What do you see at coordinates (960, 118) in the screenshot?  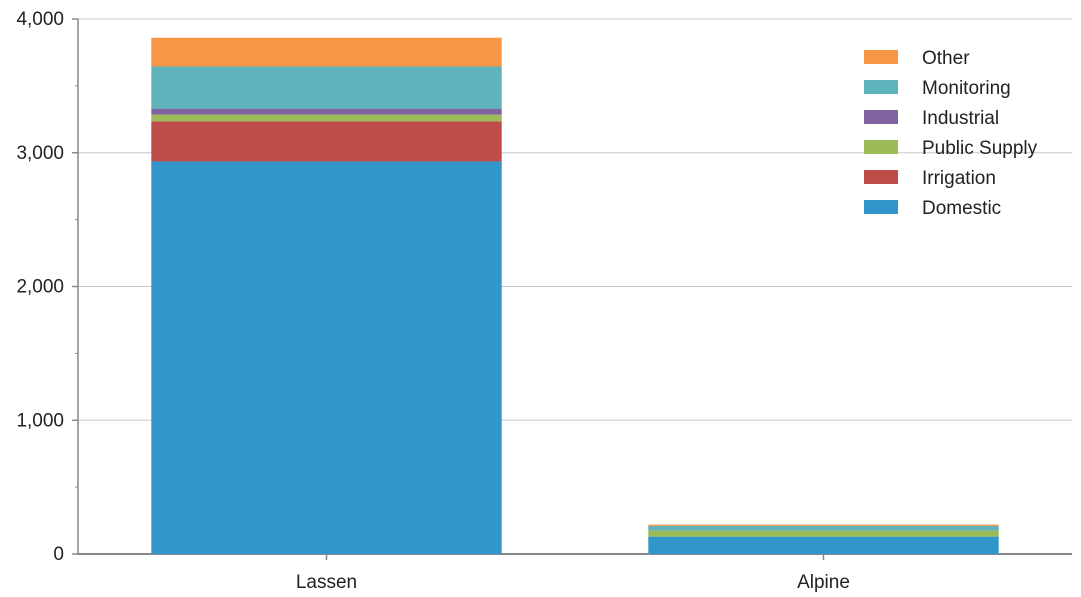 I see `legend-label: Industrial` at bounding box center [960, 118].